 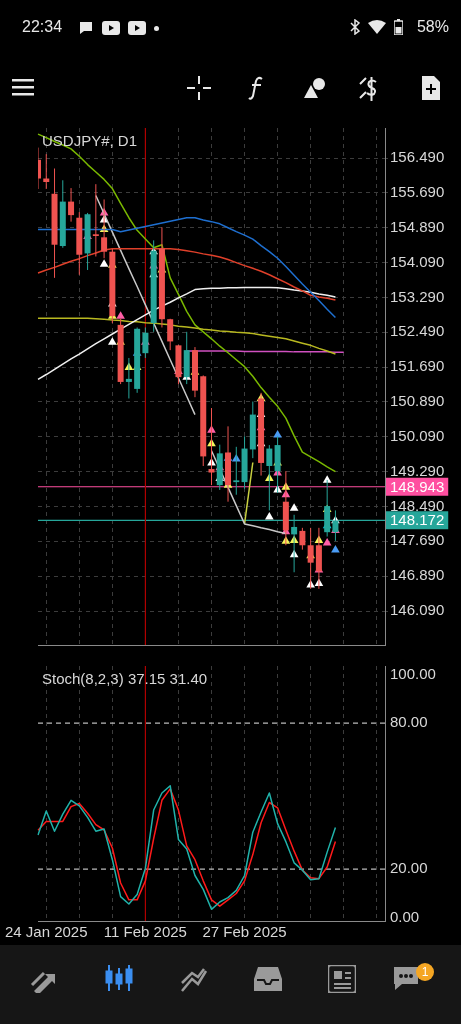 What do you see at coordinates (417, 575) in the screenshot?
I see `y-tick-label: 146.890` at bounding box center [417, 575].